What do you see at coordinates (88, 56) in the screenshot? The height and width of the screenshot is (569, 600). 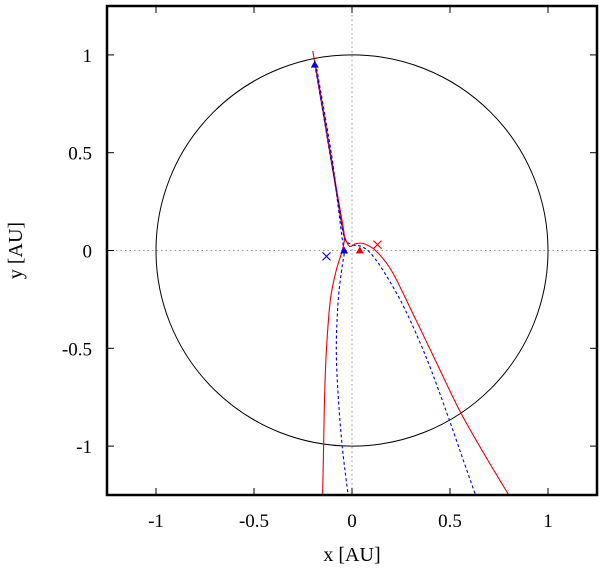 I see `y-tick-label: 1` at bounding box center [88, 56].